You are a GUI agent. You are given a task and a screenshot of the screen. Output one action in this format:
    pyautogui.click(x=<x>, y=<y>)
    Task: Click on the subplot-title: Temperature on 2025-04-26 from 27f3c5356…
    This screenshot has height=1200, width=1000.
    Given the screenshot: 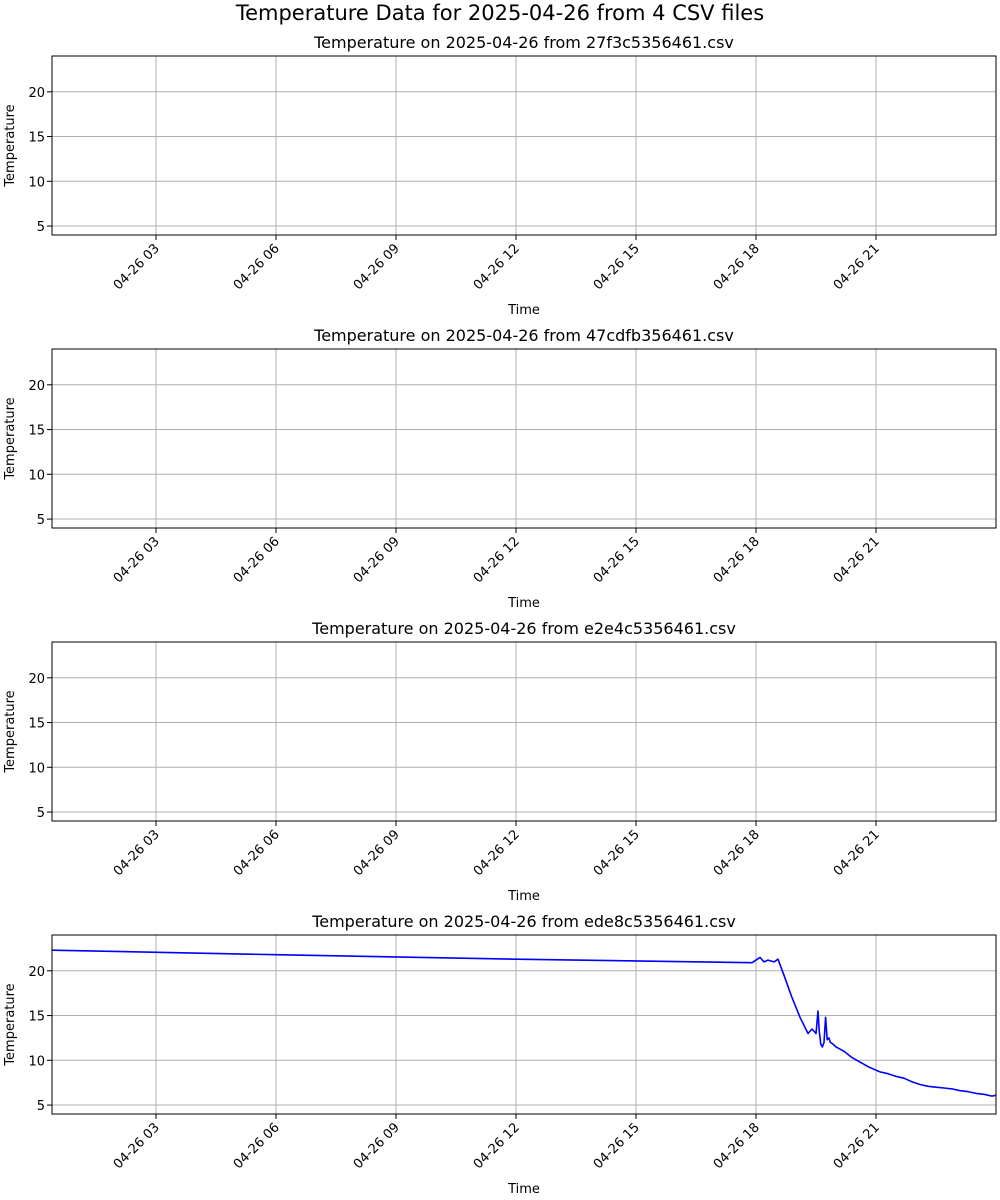 What is the action you would take?
    pyautogui.click(x=523, y=42)
    